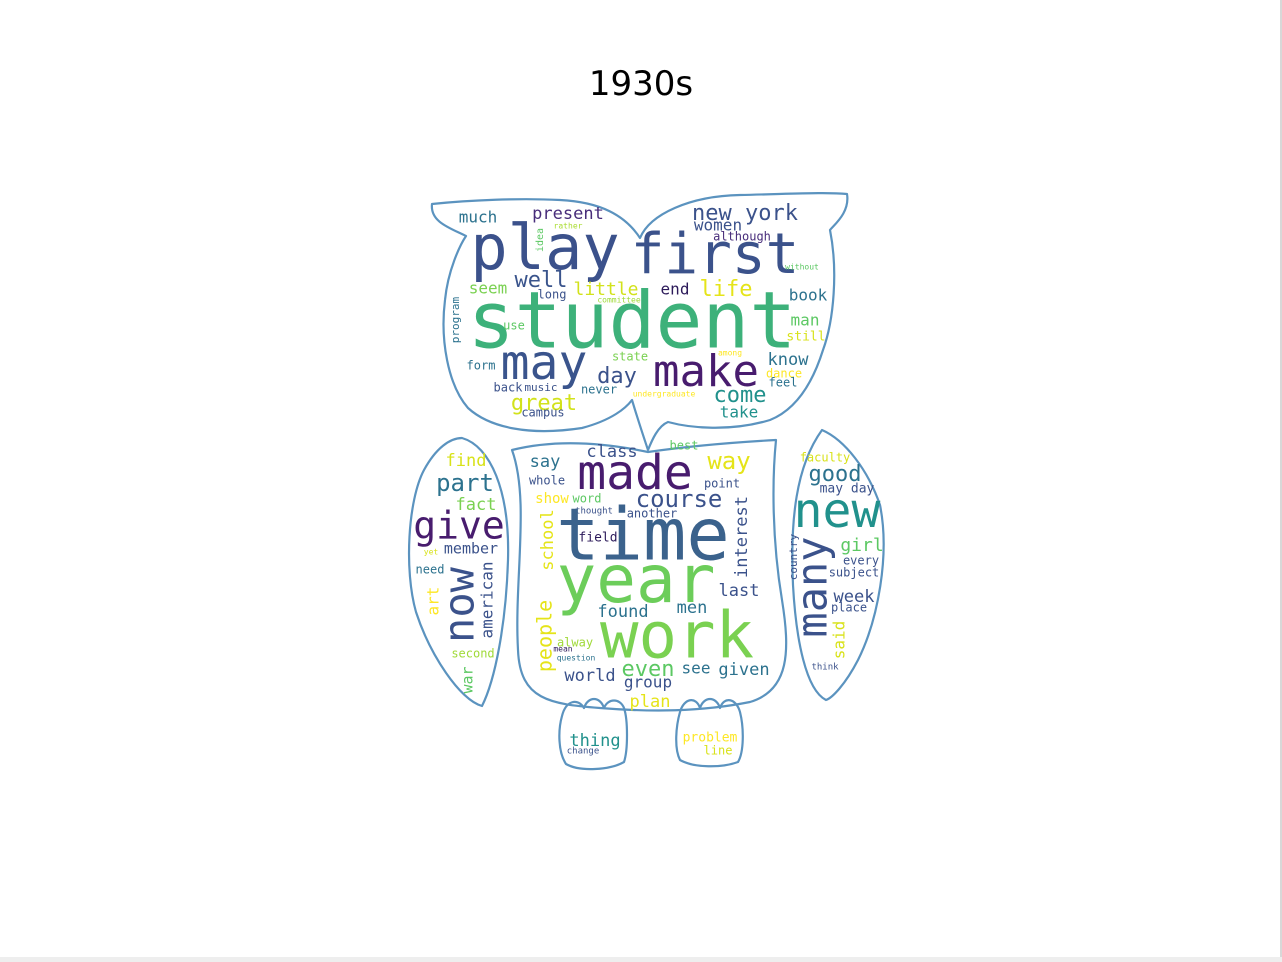  What do you see at coordinates (835, 474) in the screenshot?
I see `word-good: good` at bounding box center [835, 474].